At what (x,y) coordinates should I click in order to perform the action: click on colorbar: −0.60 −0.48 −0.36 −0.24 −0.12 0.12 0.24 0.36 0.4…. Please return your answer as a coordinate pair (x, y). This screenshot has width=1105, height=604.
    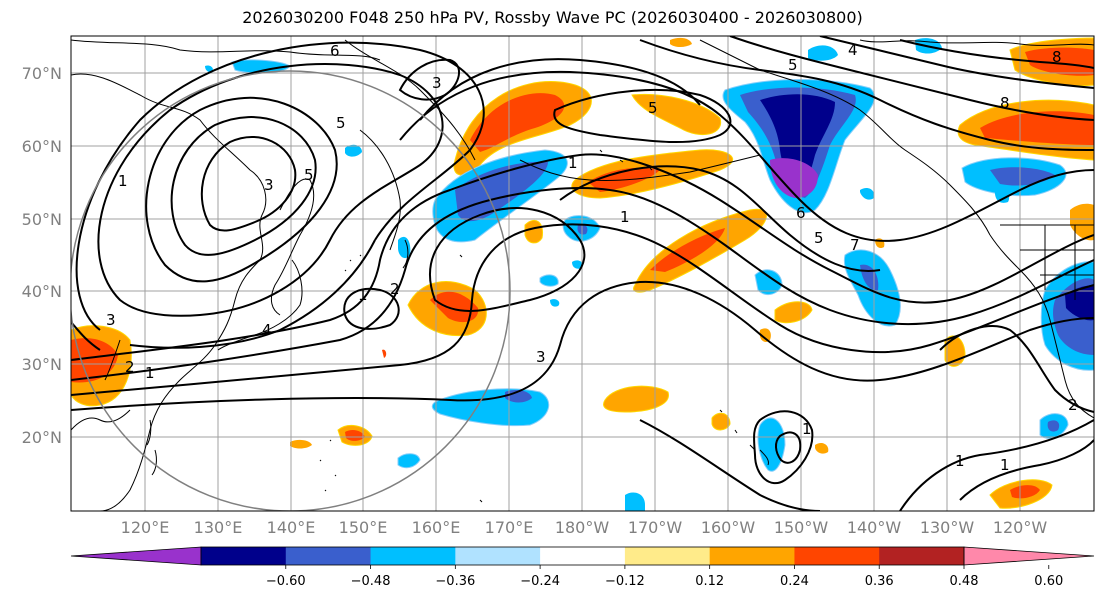
    Looking at the image, I should click on (582, 567).